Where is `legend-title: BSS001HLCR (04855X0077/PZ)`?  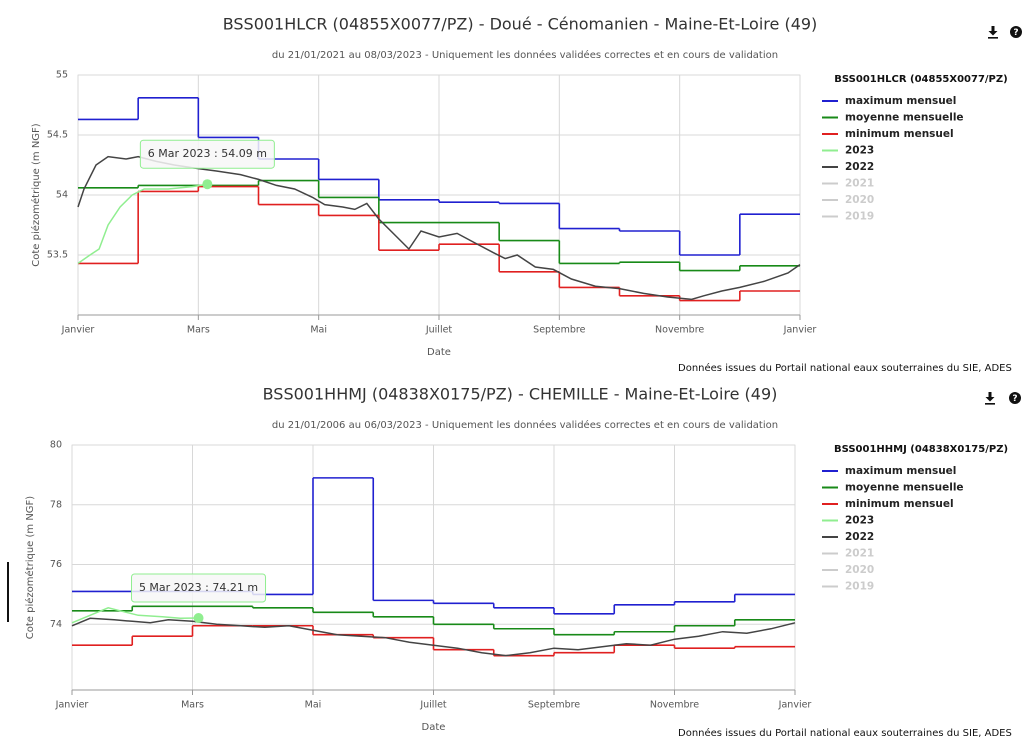 legend-title: BSS001HLCR (04855X0077/PZ) is located at coordinates (920, 79).